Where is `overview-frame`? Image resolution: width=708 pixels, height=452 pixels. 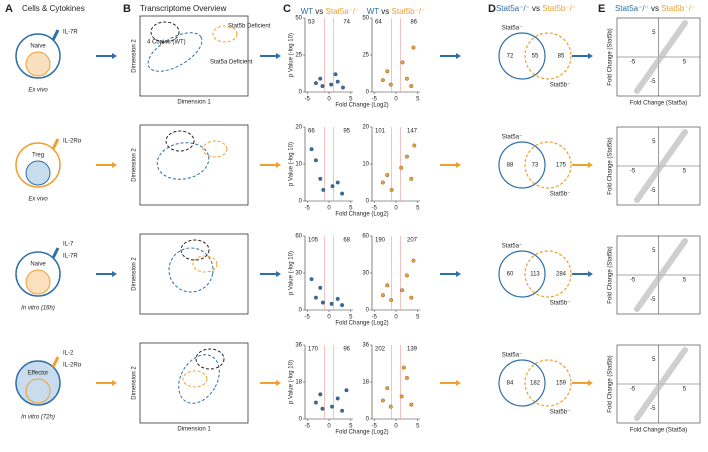
overview-frame is located at coordinates (194, 56).